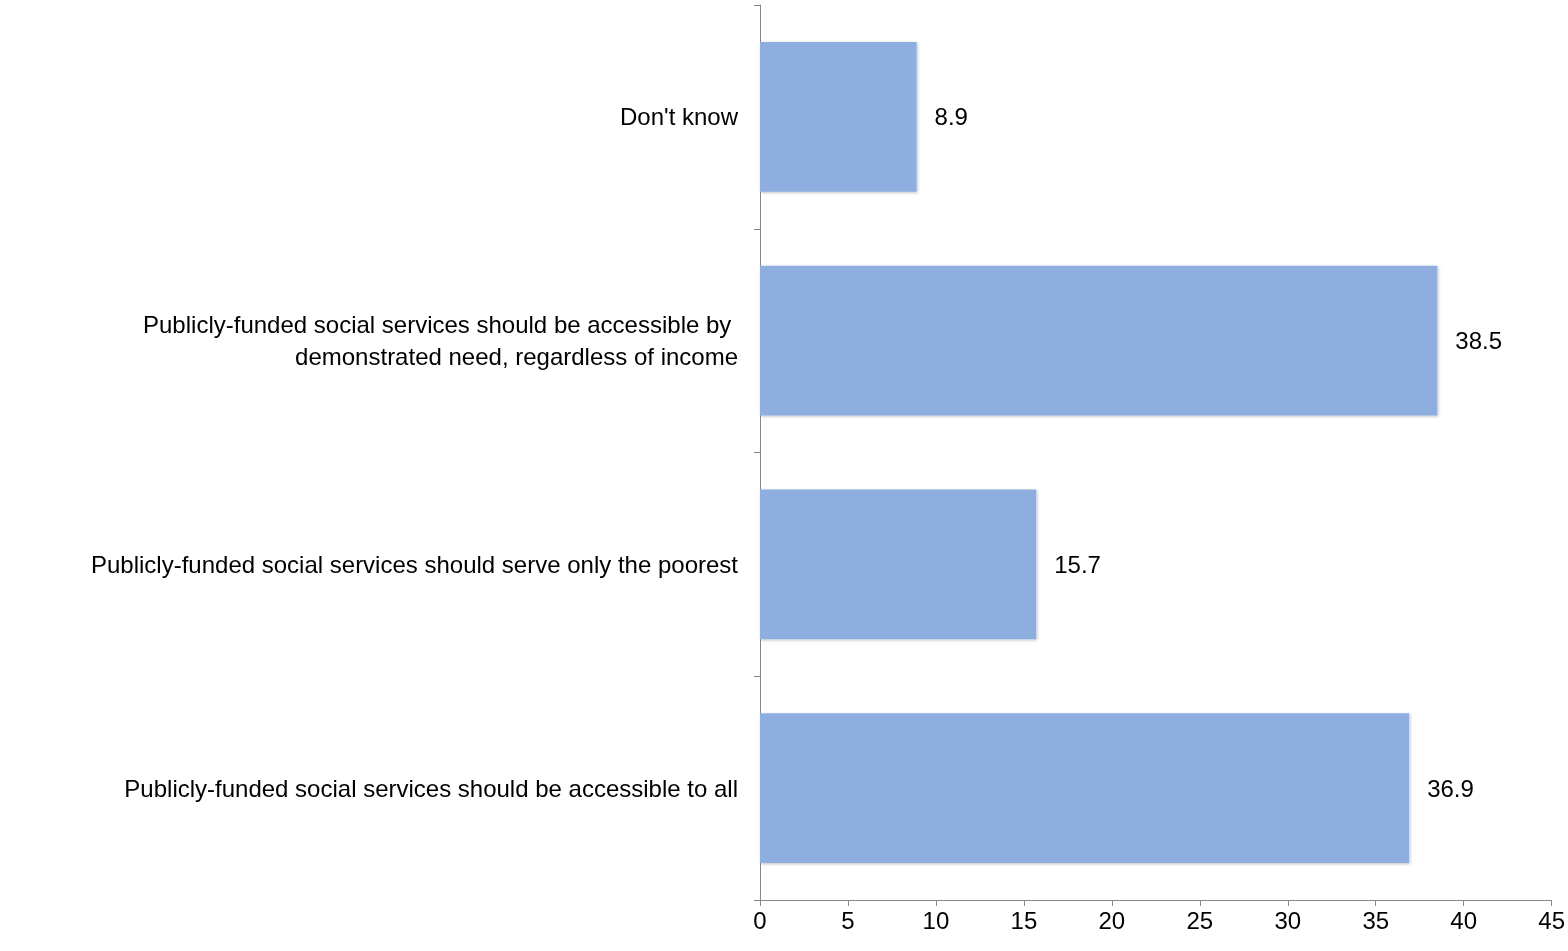 Image resolution: width=1568 pixels, height=951 pixels. What do you see at coordinates (679, 117) in the screenshot?
I see `y-tick-label: Don't know` at bounding box center [679, 117].